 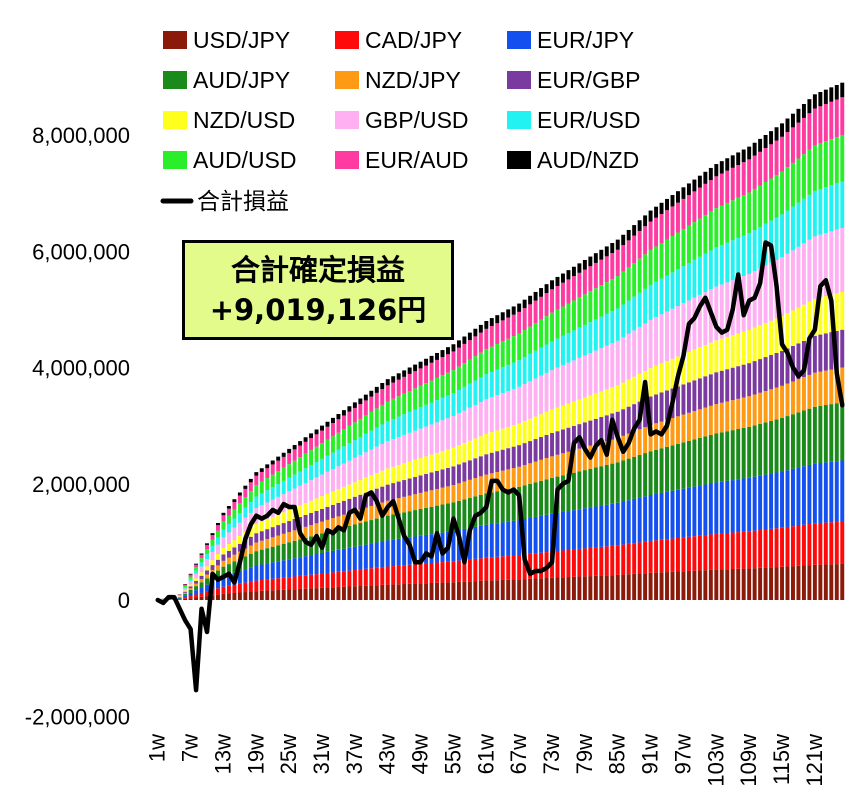 I want to click on bar-eur-gbp-w123, so click(x=825, y=352).